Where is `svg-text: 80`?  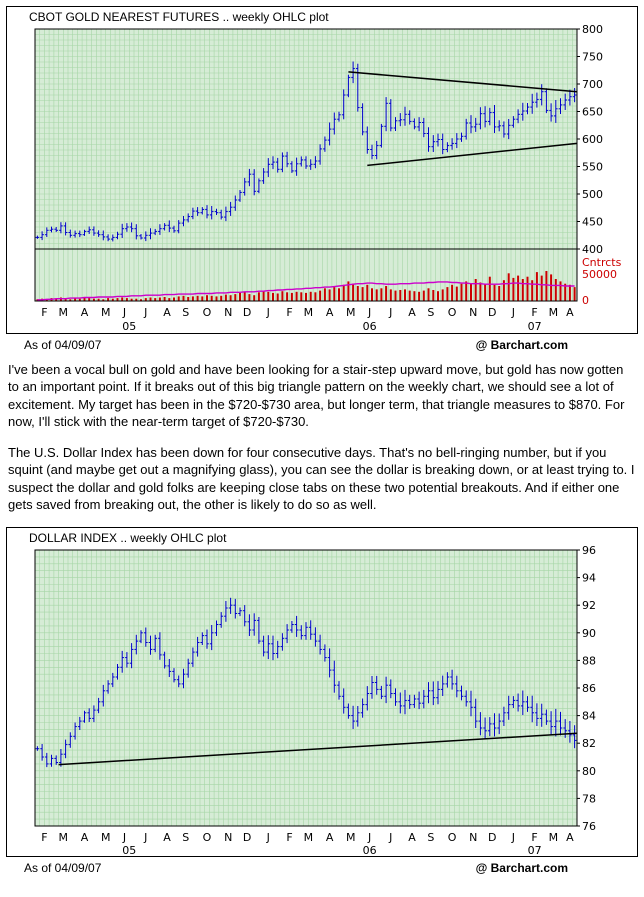 svg-text: 80 is located at coordinates (589, 771).